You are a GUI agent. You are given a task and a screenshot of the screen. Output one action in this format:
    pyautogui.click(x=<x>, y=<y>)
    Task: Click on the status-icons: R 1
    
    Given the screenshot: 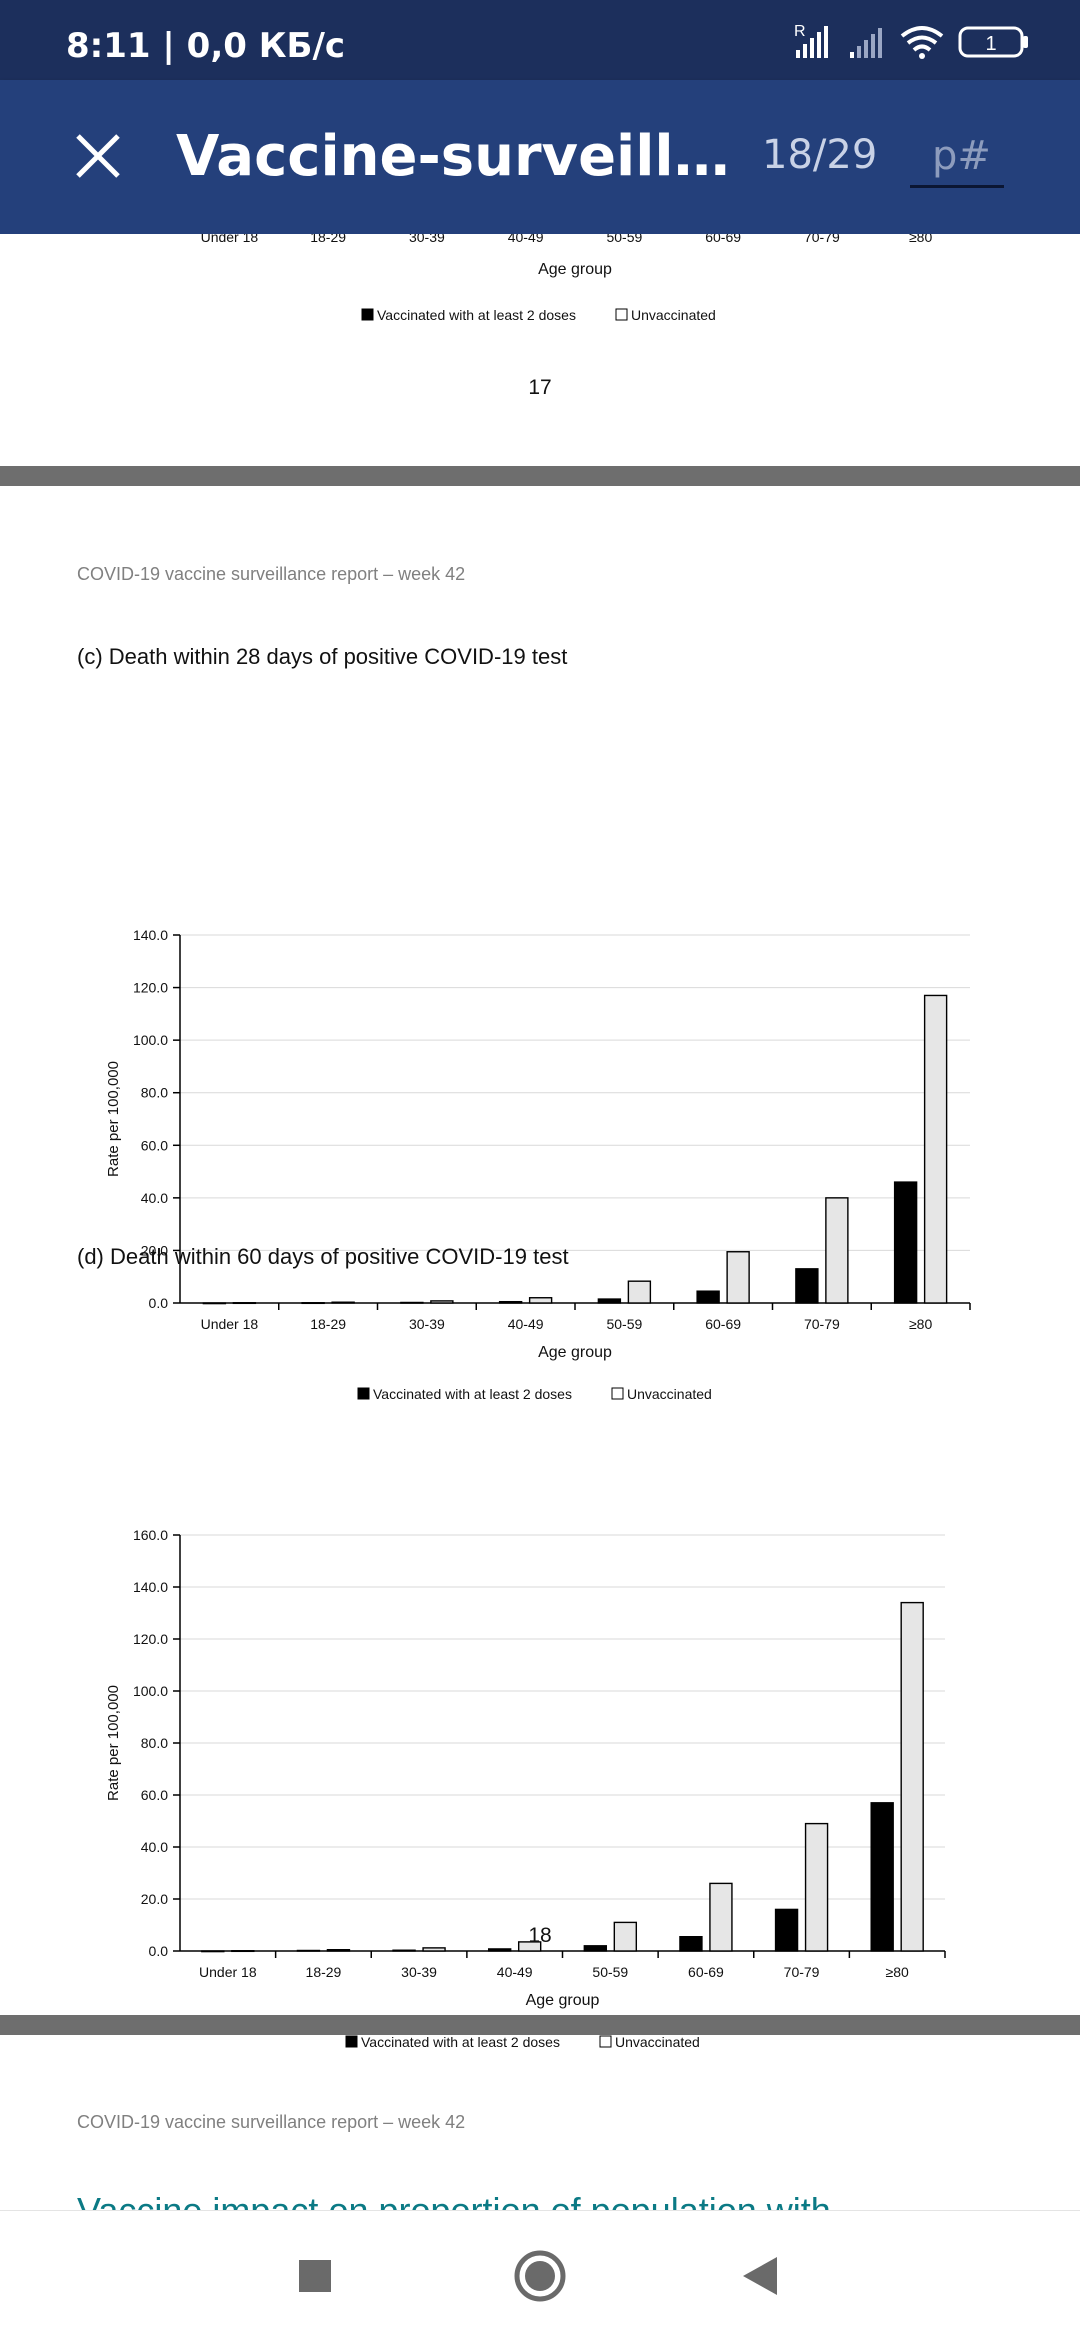 What is the action you would take?
    pyautogui.click(x=911, y=41)
    